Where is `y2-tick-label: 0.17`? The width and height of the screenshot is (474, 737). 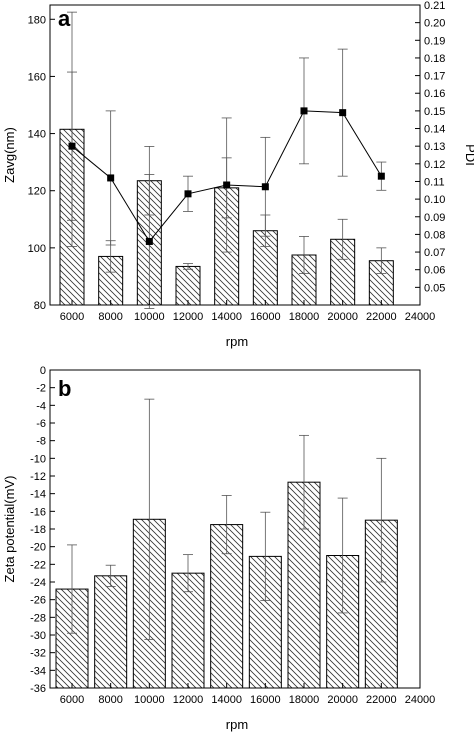
y2-tick-label: 0.17 is located at coordinates (434, 77).